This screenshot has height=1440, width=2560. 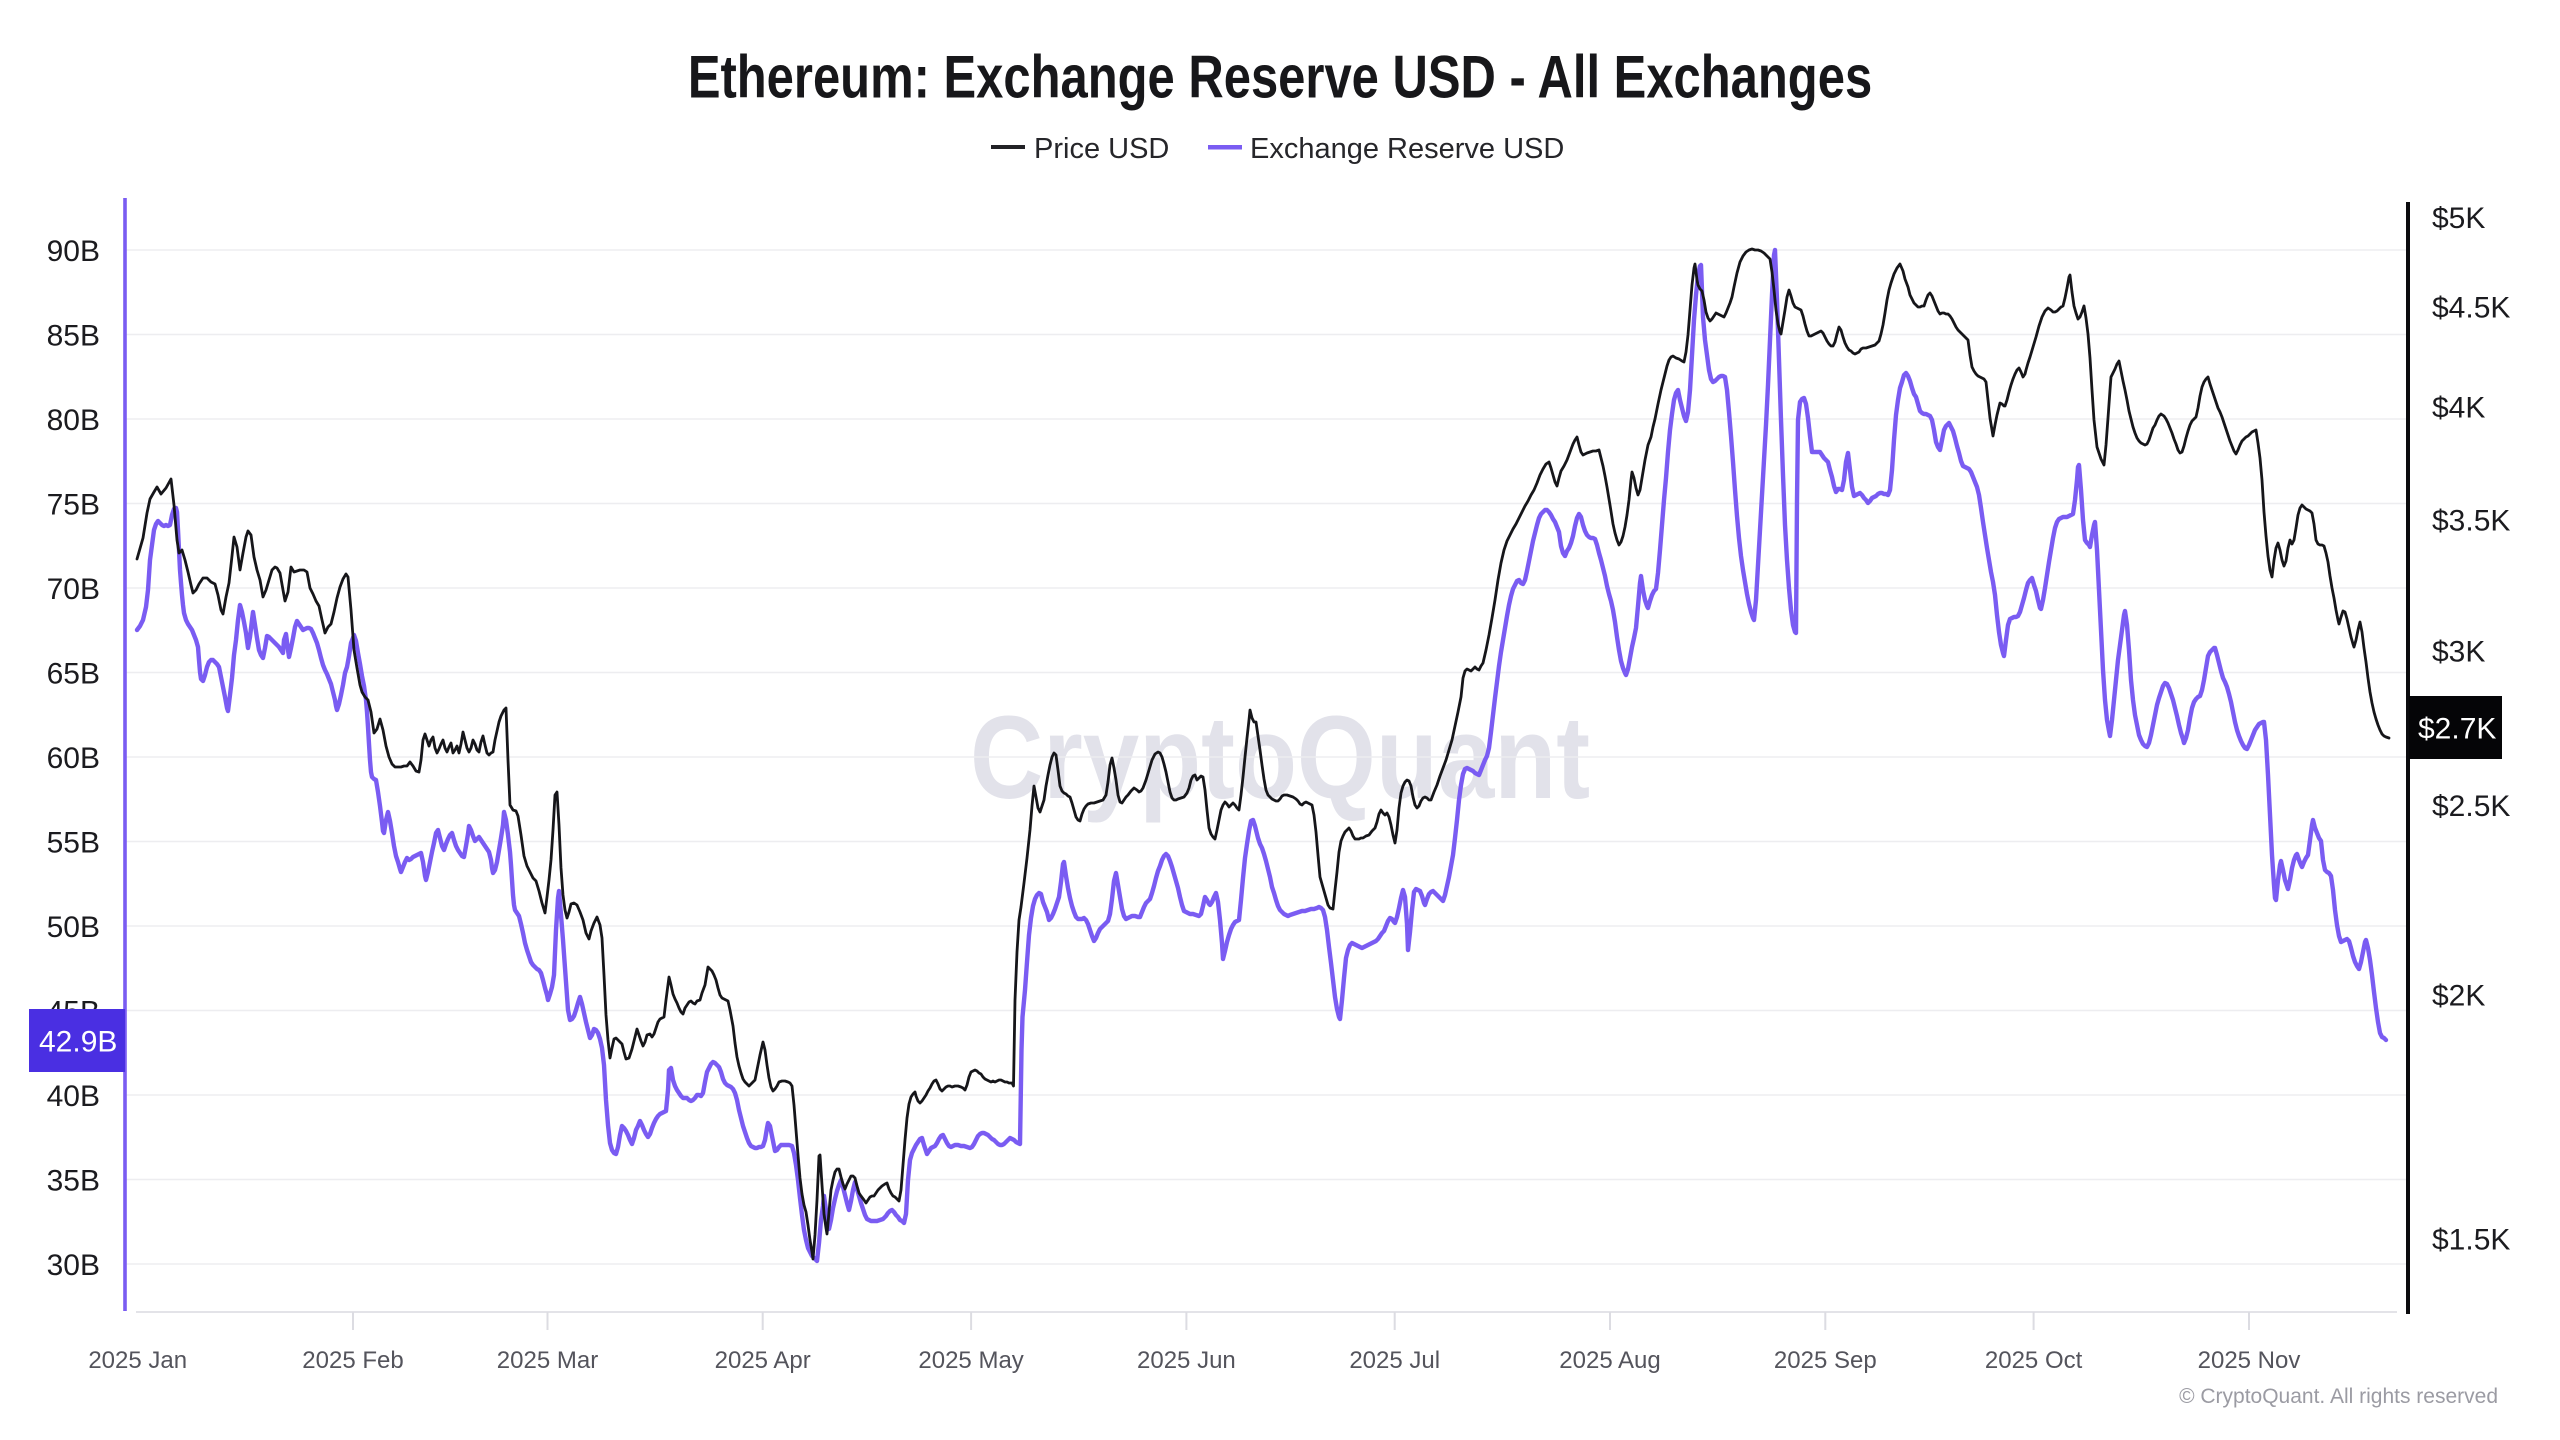 What do you see at coordinates (1609, 1360) in the screenshot?
I see `svg-text: 2025 Aug` at bounding box center [1609, 1360].